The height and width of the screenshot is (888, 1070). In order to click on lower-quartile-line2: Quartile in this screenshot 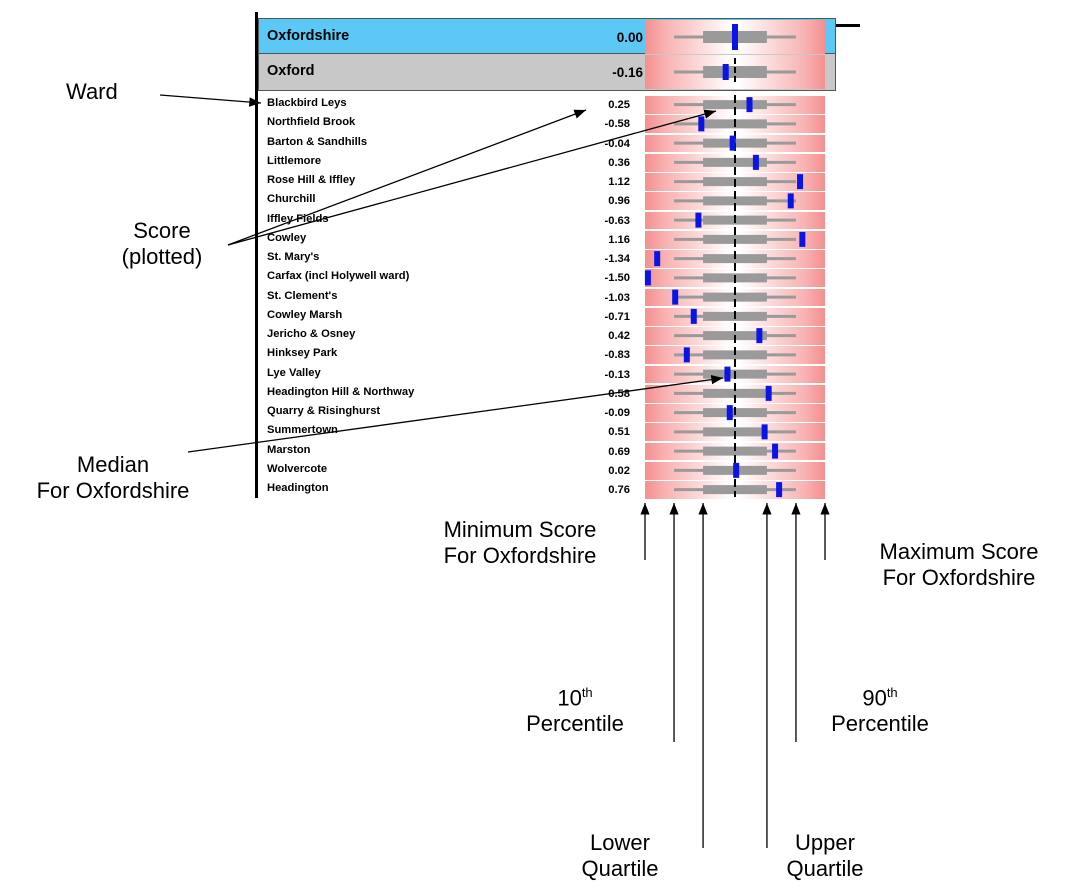, I will do `click(620, 868)`.